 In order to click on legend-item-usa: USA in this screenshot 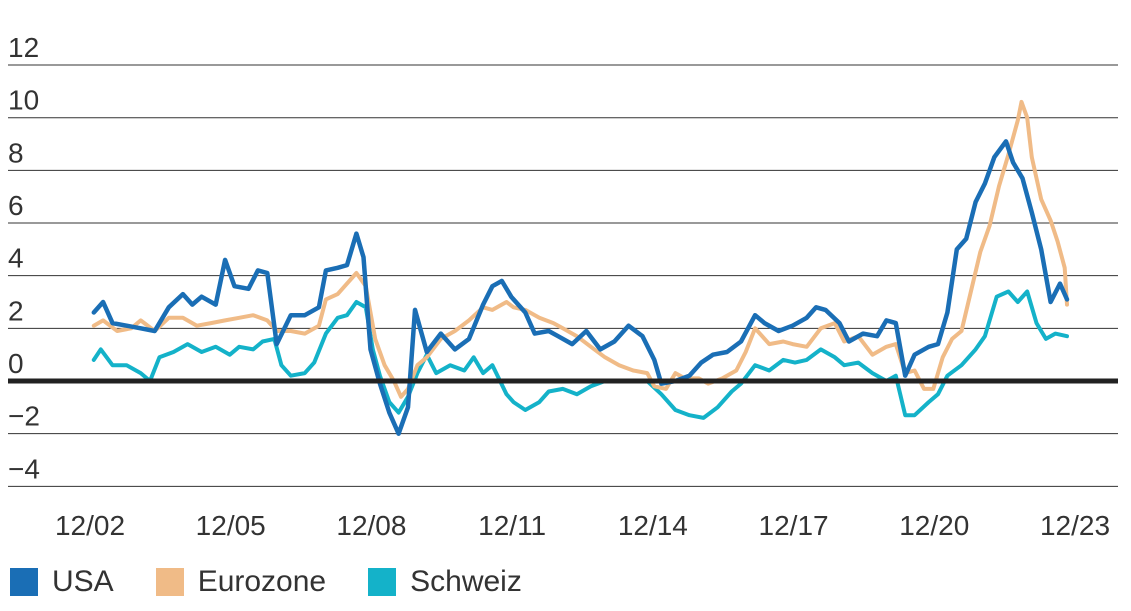, I will do `click(62, 582)`.